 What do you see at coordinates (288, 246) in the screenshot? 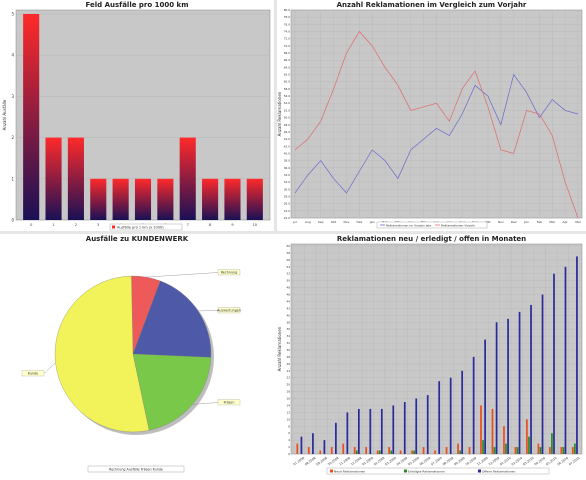
I see `y-tick-label: 60` at bounding box center [288, 246].